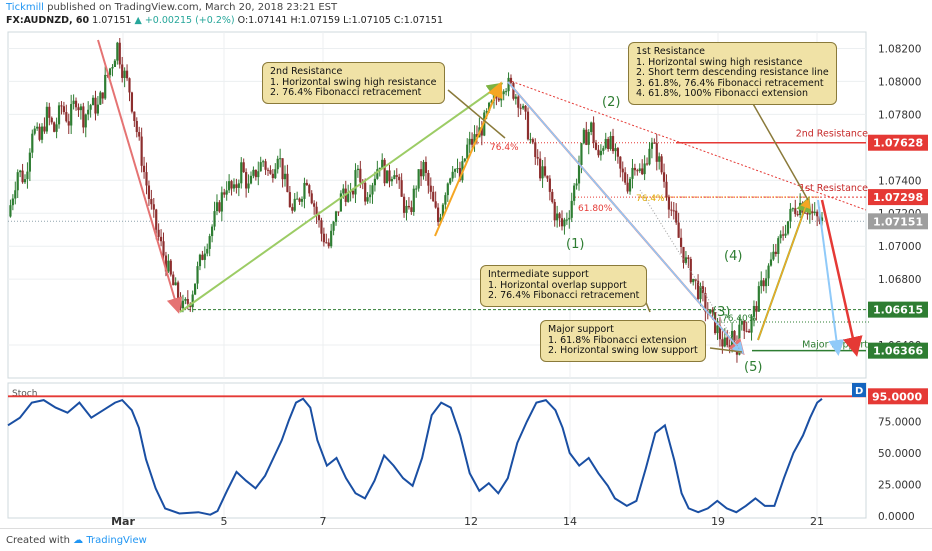 This screenshot has height=551, width=932. I want to click on level-label: 1st Resistance, so click(833, 188).